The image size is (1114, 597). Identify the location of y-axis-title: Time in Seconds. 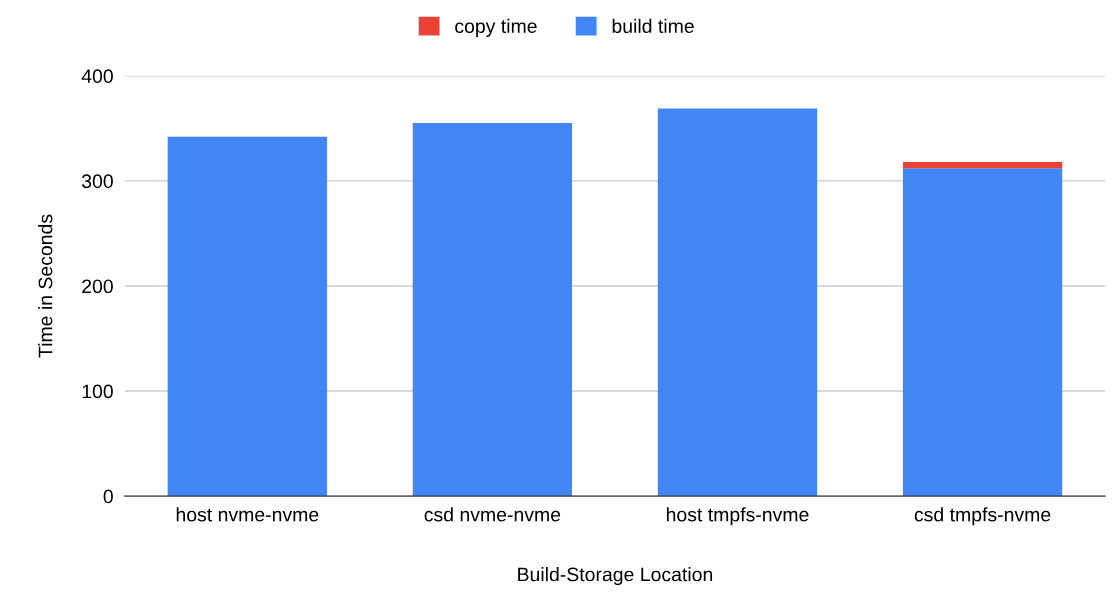
(45, 286).